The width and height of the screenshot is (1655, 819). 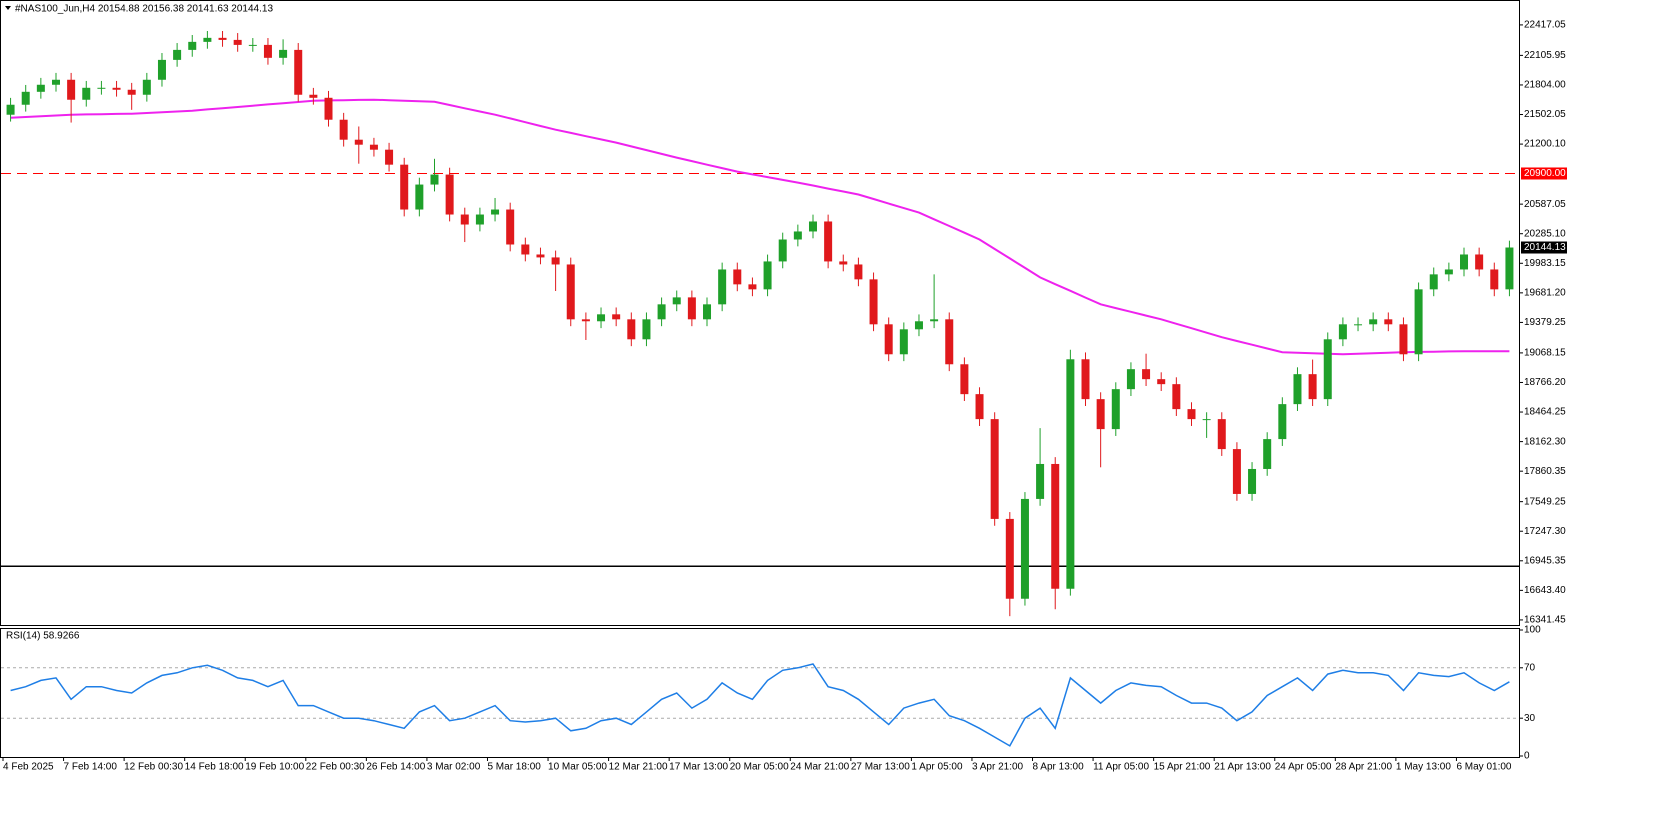 What do you see at coordinates (1545, 144) in the screenshot?
I see `y-tick-label: 21200.10` at bounding box center [1545, 144].